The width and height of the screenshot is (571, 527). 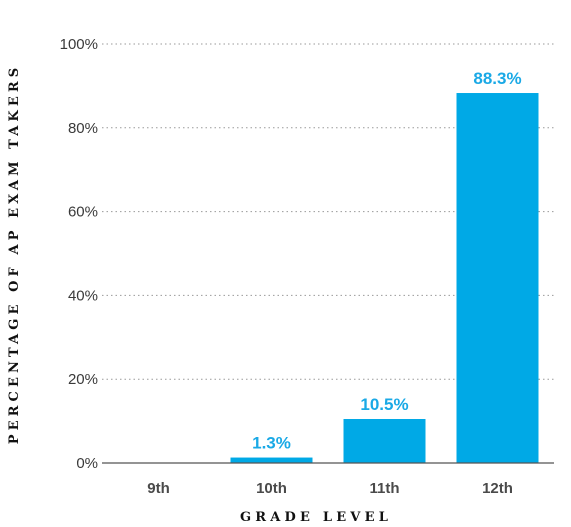 What do you see at coordinates (83, 379) in the screenshot?
I see `y-tick-label: 20%` at bounding box center [83, 379].